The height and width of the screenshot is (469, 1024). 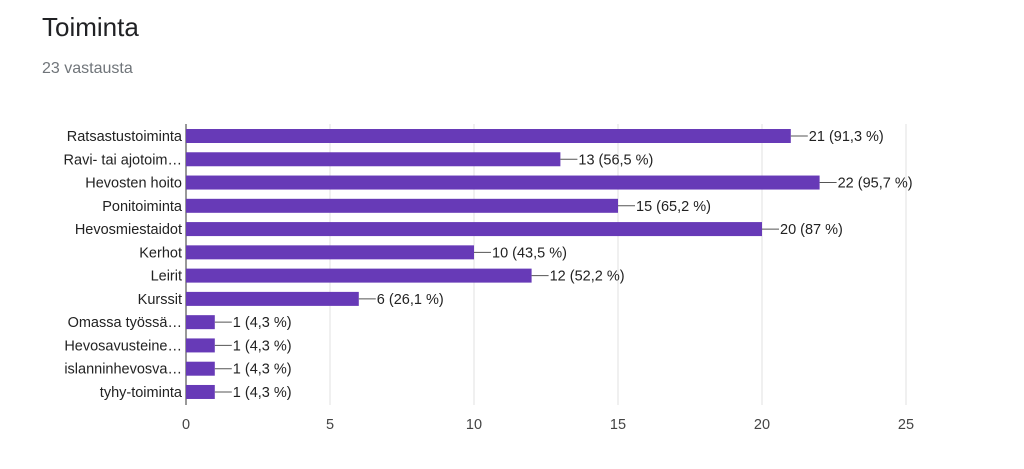 What do you see at coordinates (762, 425) in the screenshot?
I see `tick-label: 20` at bounding box center [762, 425].